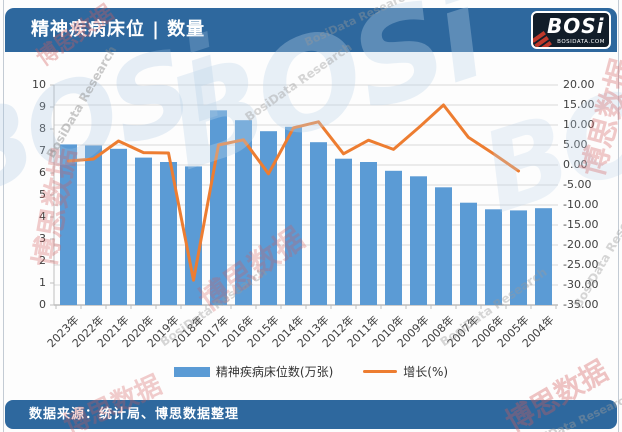  What do you see at coordinates (577, 184) in the screenshot?
I see `right-axis-tick: -5.00` at bounding box center [577, 184].